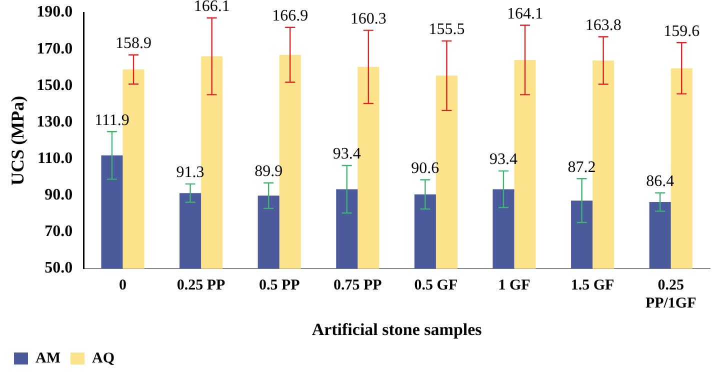  I want to click on y-tick-label: 90.0, so click(58, 195).